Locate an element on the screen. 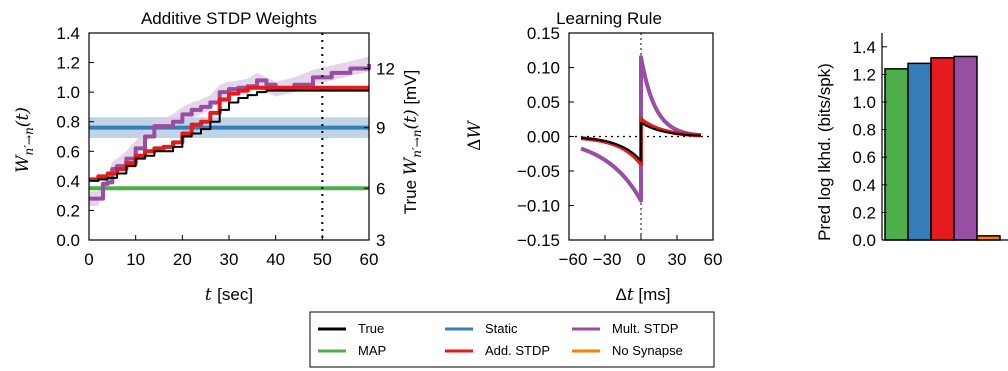 Image resolution: width=1008 pixels, height=371 pixels. legend-label-add-stdp: Add. STDP is located at coordinates (517, 350).